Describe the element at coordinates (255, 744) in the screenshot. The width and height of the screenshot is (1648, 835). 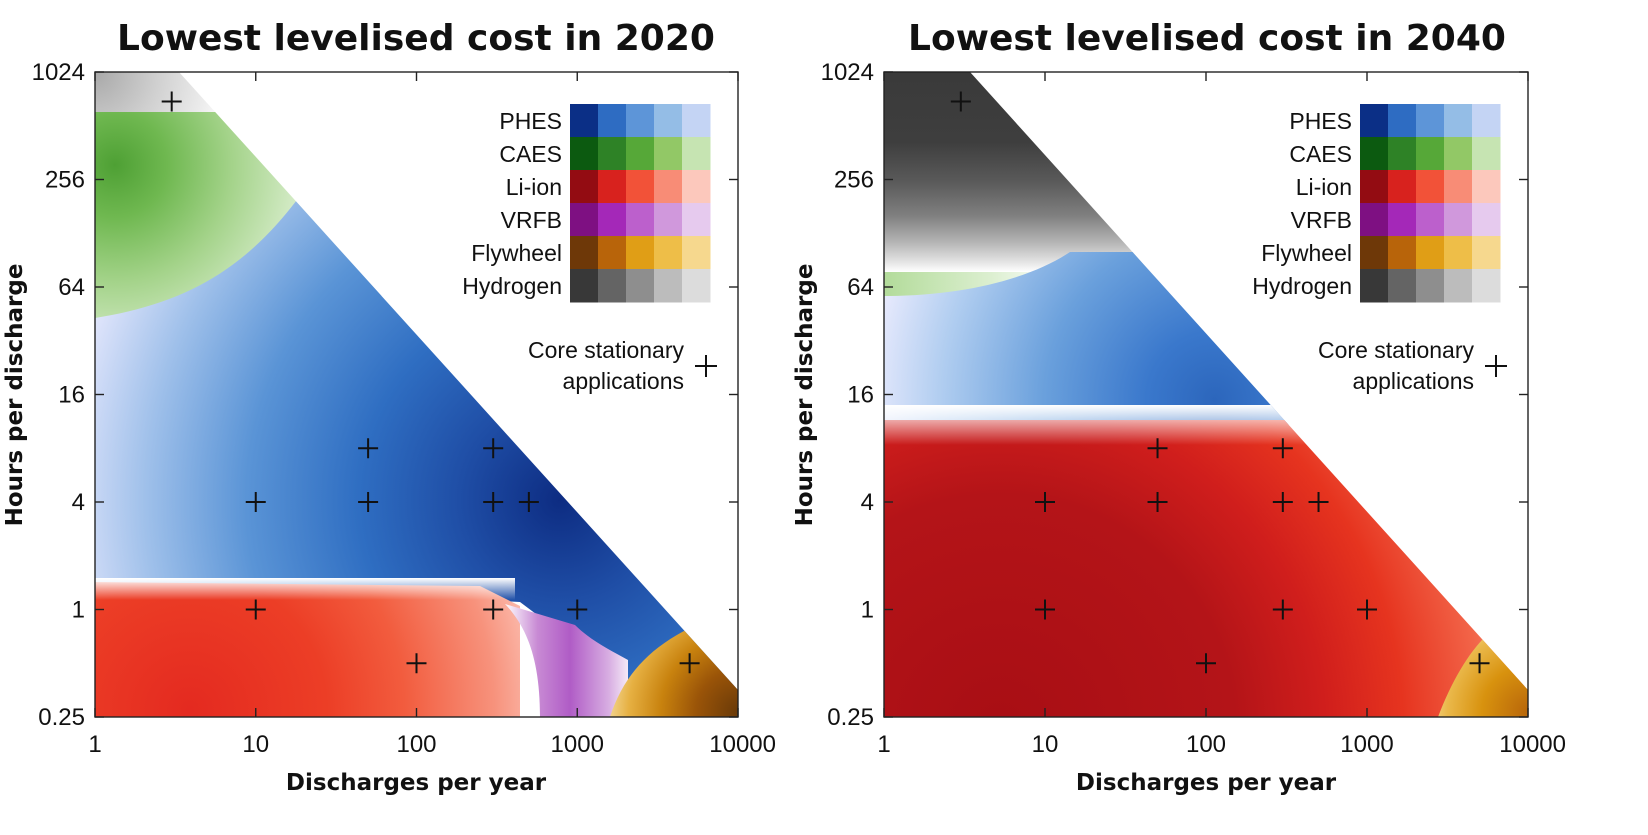
I see `x-tick-label: 10` at that location.